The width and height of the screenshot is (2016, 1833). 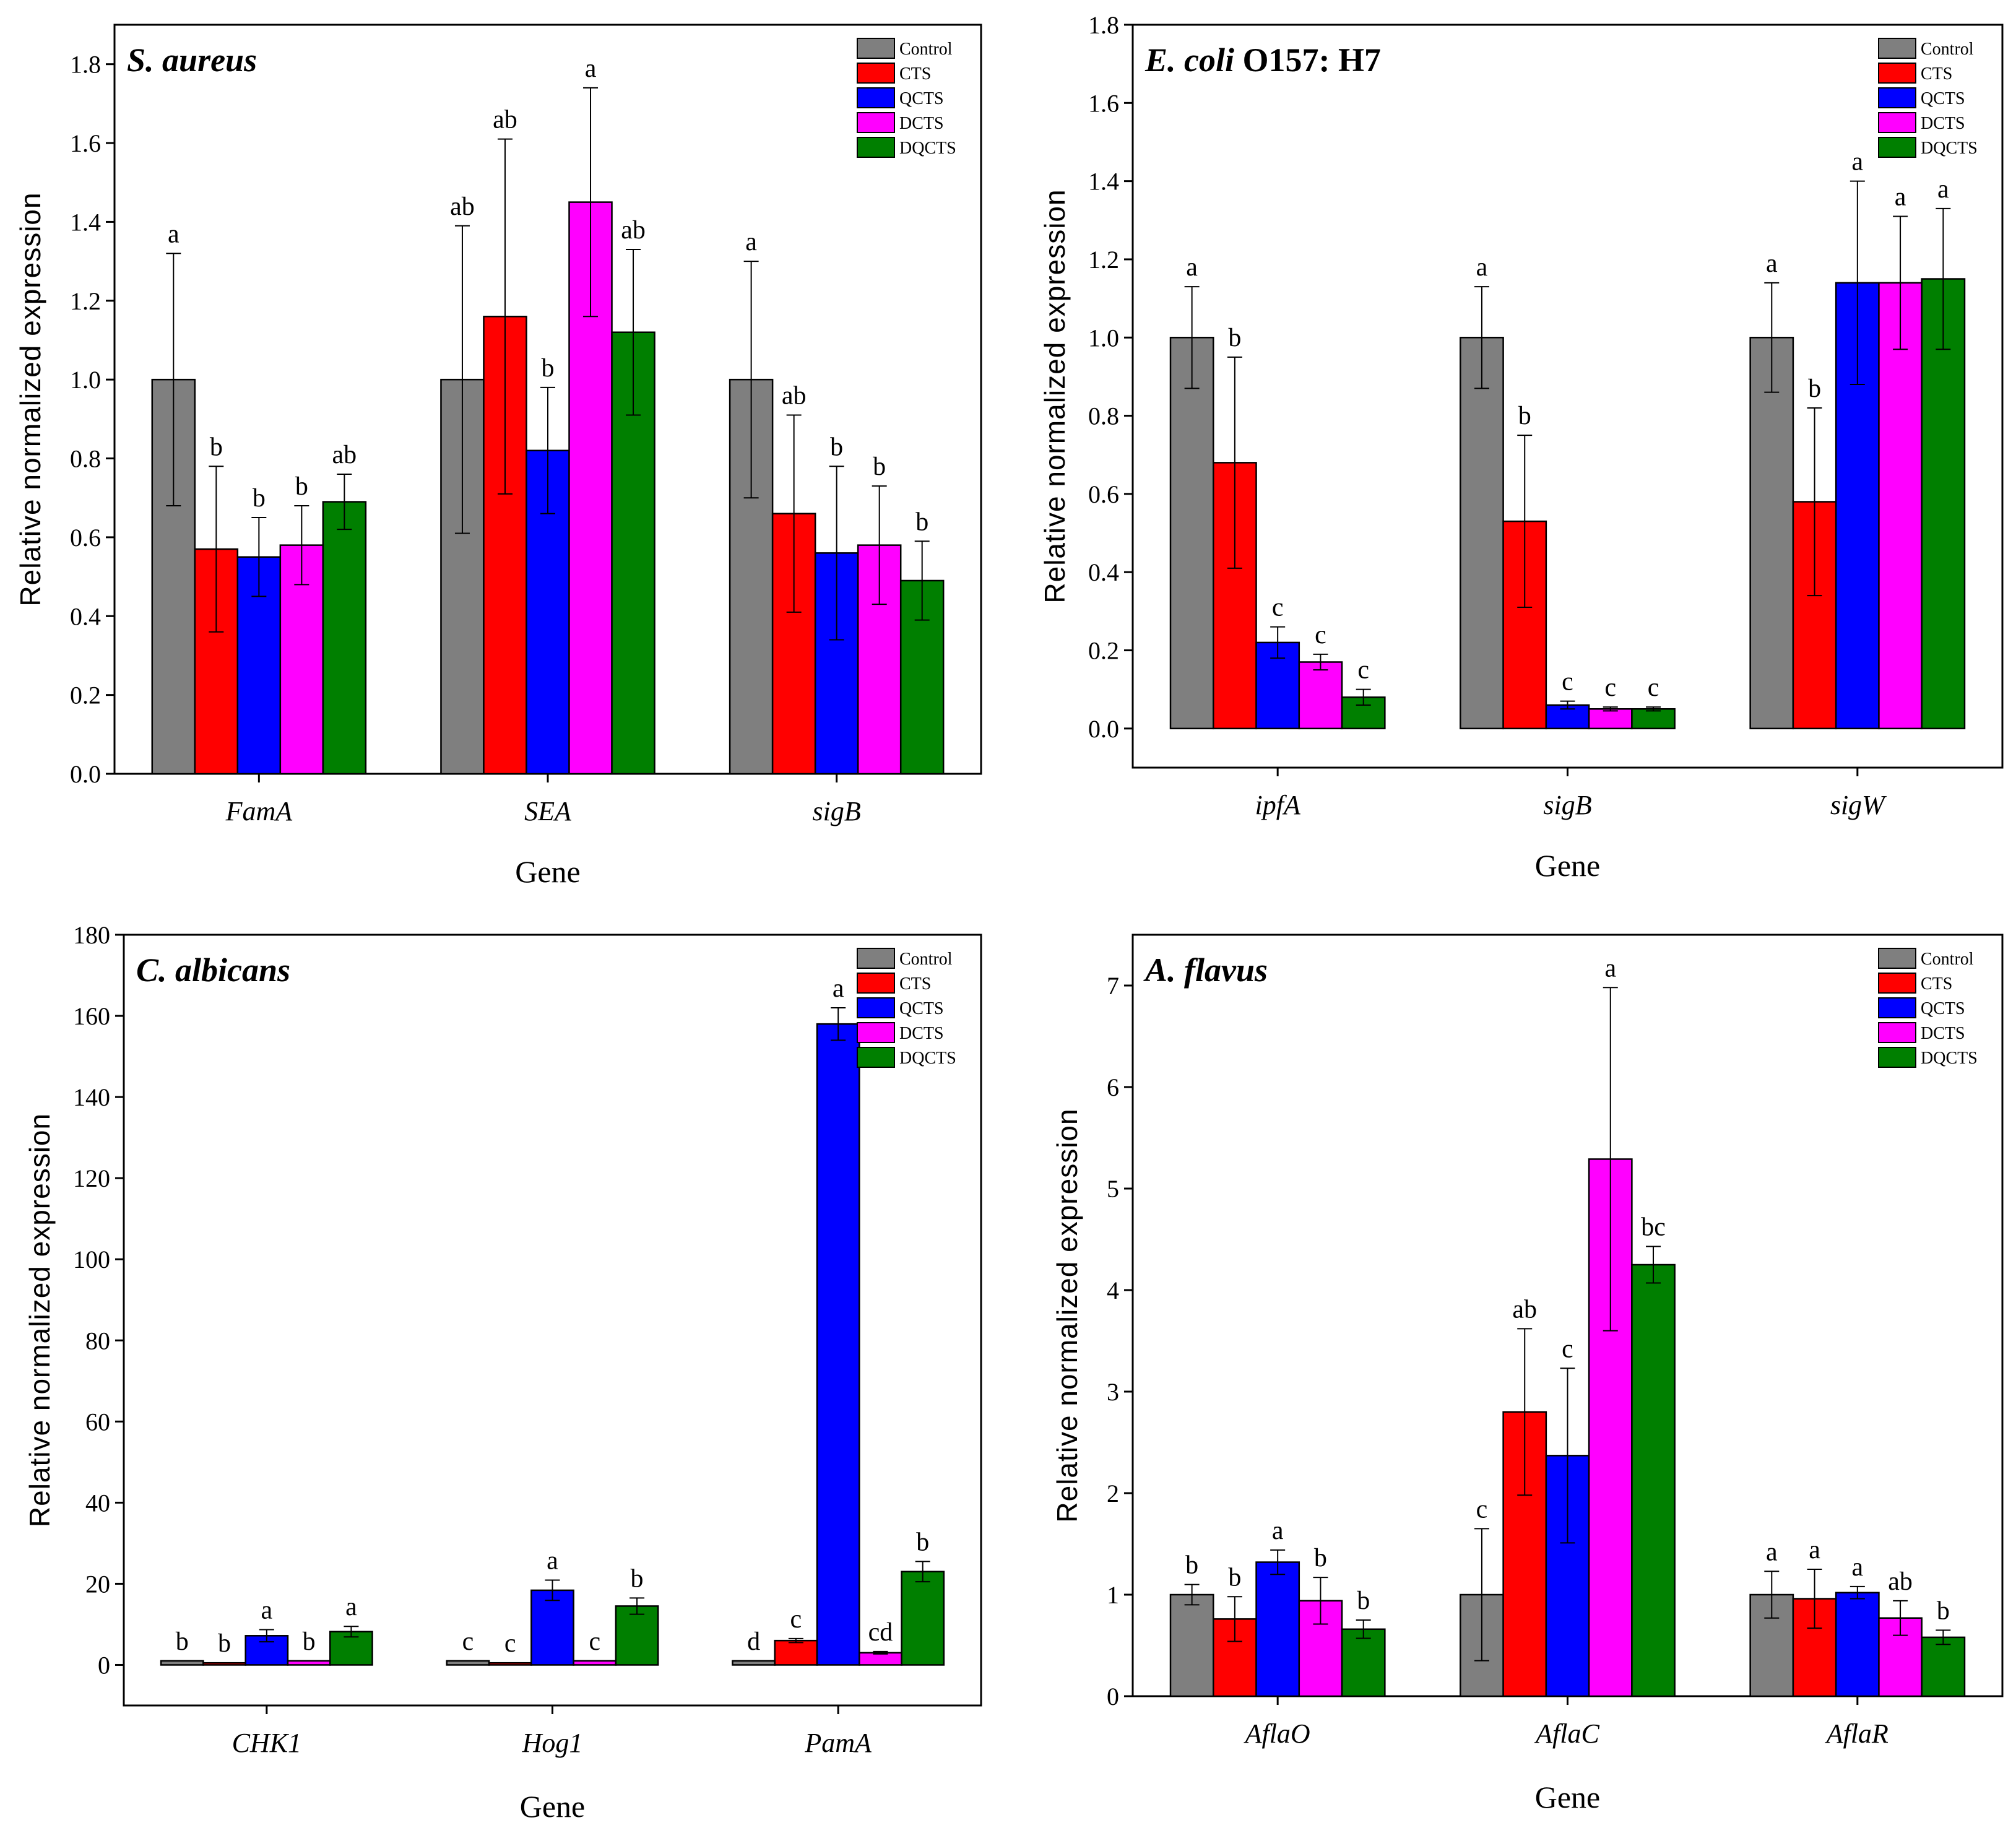 I want to click on bar-dqcts-fama, so click(x=344, y=638).